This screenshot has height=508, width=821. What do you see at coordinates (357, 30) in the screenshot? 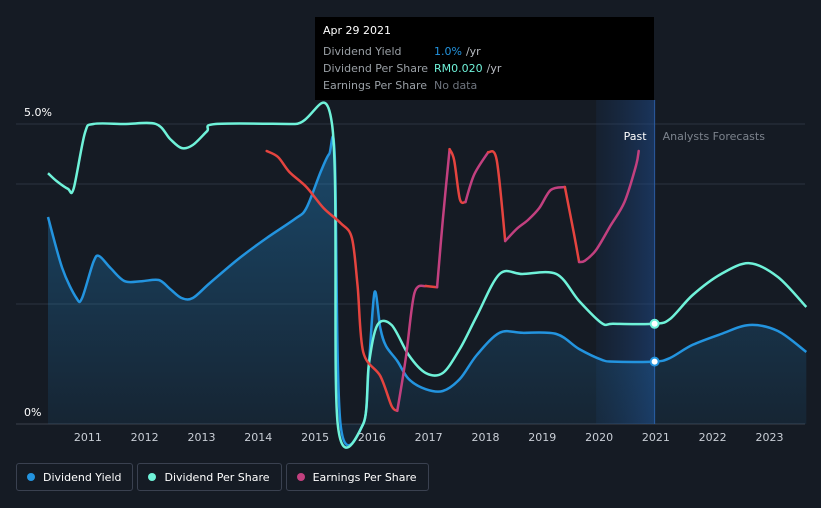
I see `tooltip-date: Apr 29 2021` at bounding box center [357, 30].